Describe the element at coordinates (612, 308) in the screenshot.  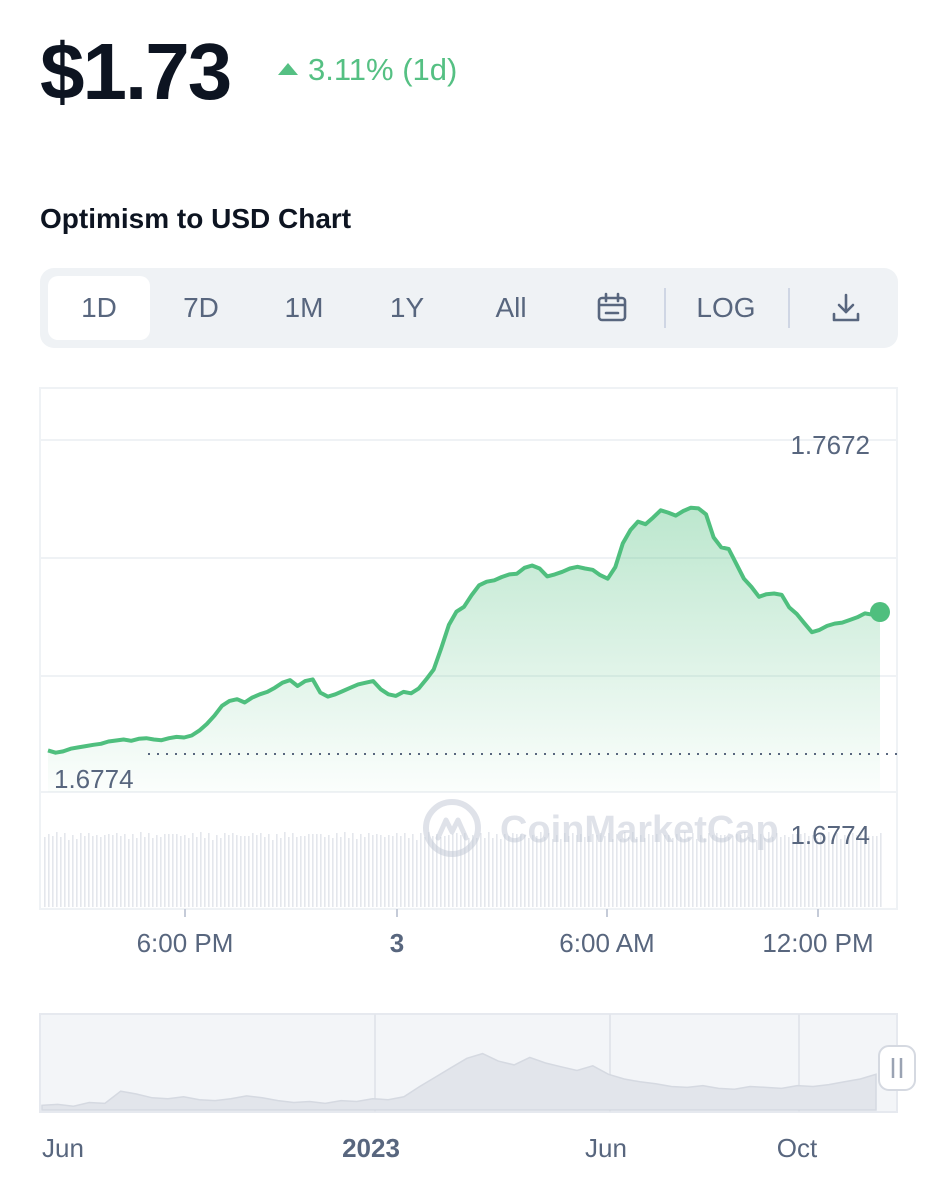
I see `calendar-button` at that location.